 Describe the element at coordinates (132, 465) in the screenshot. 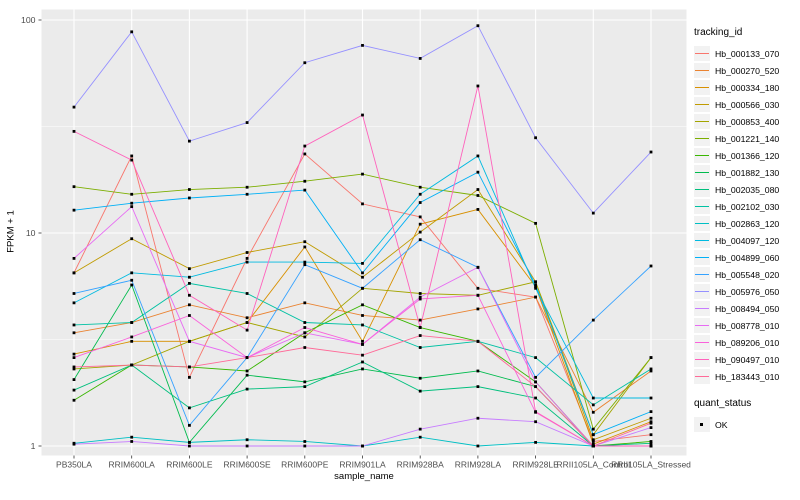

I see `x-tick-label: RRIM600LA` at that location.